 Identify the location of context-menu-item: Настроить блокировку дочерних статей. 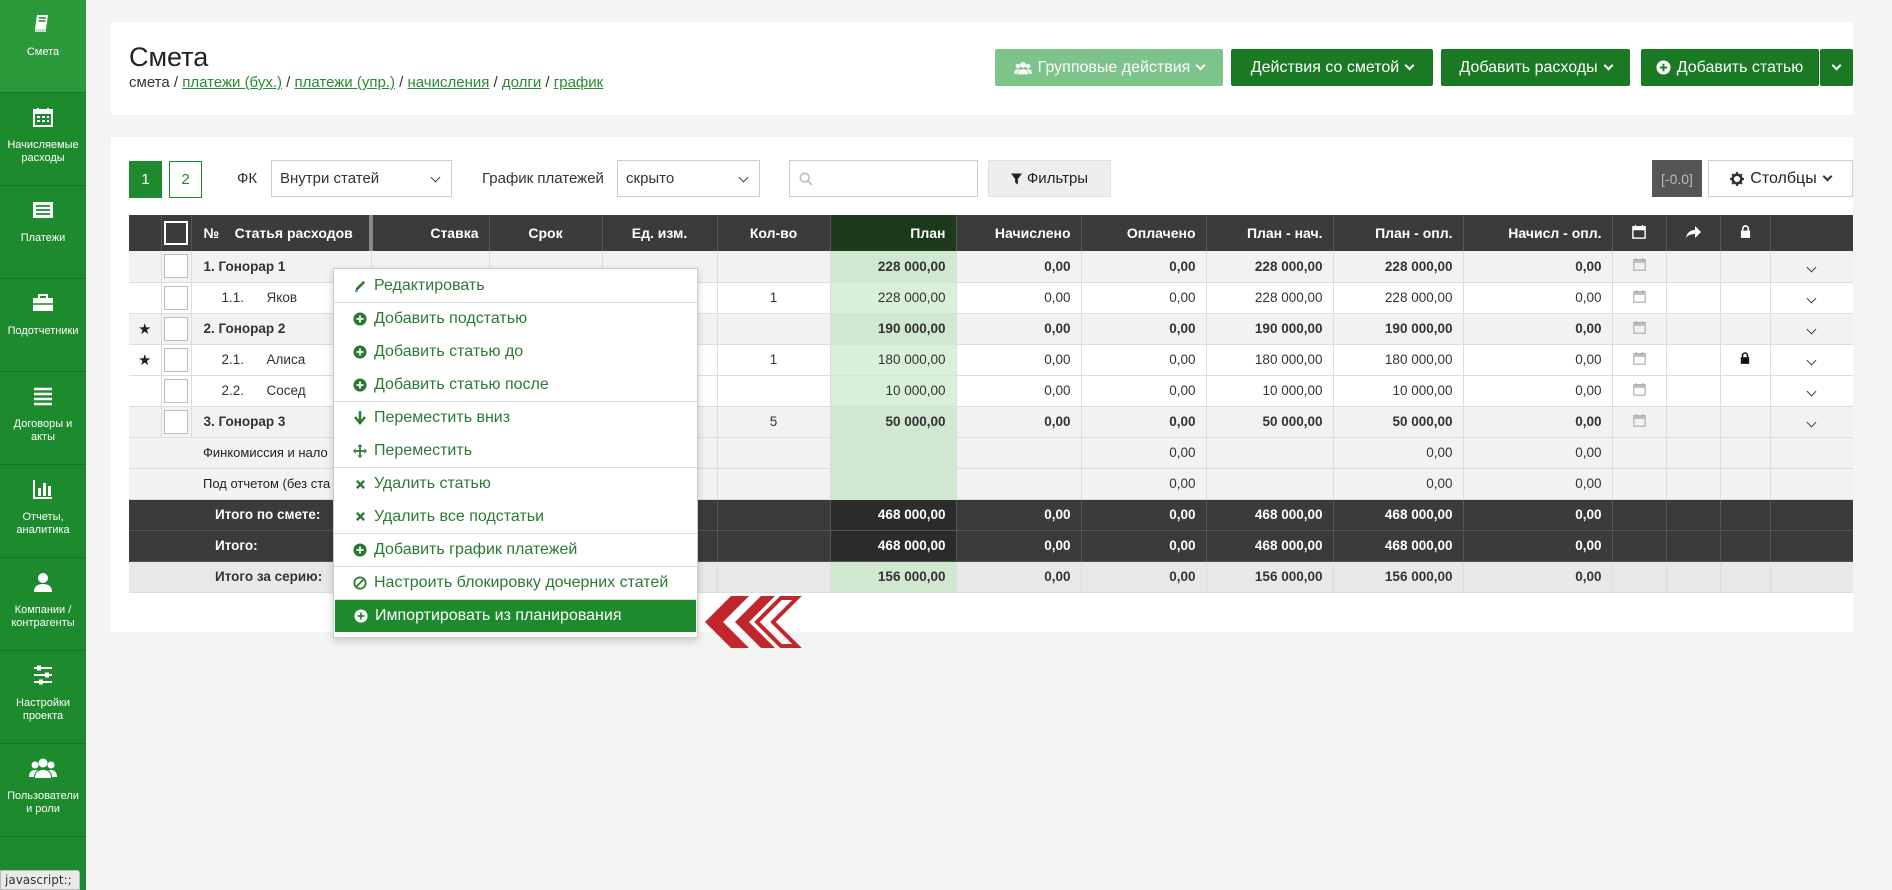
(515, 582).